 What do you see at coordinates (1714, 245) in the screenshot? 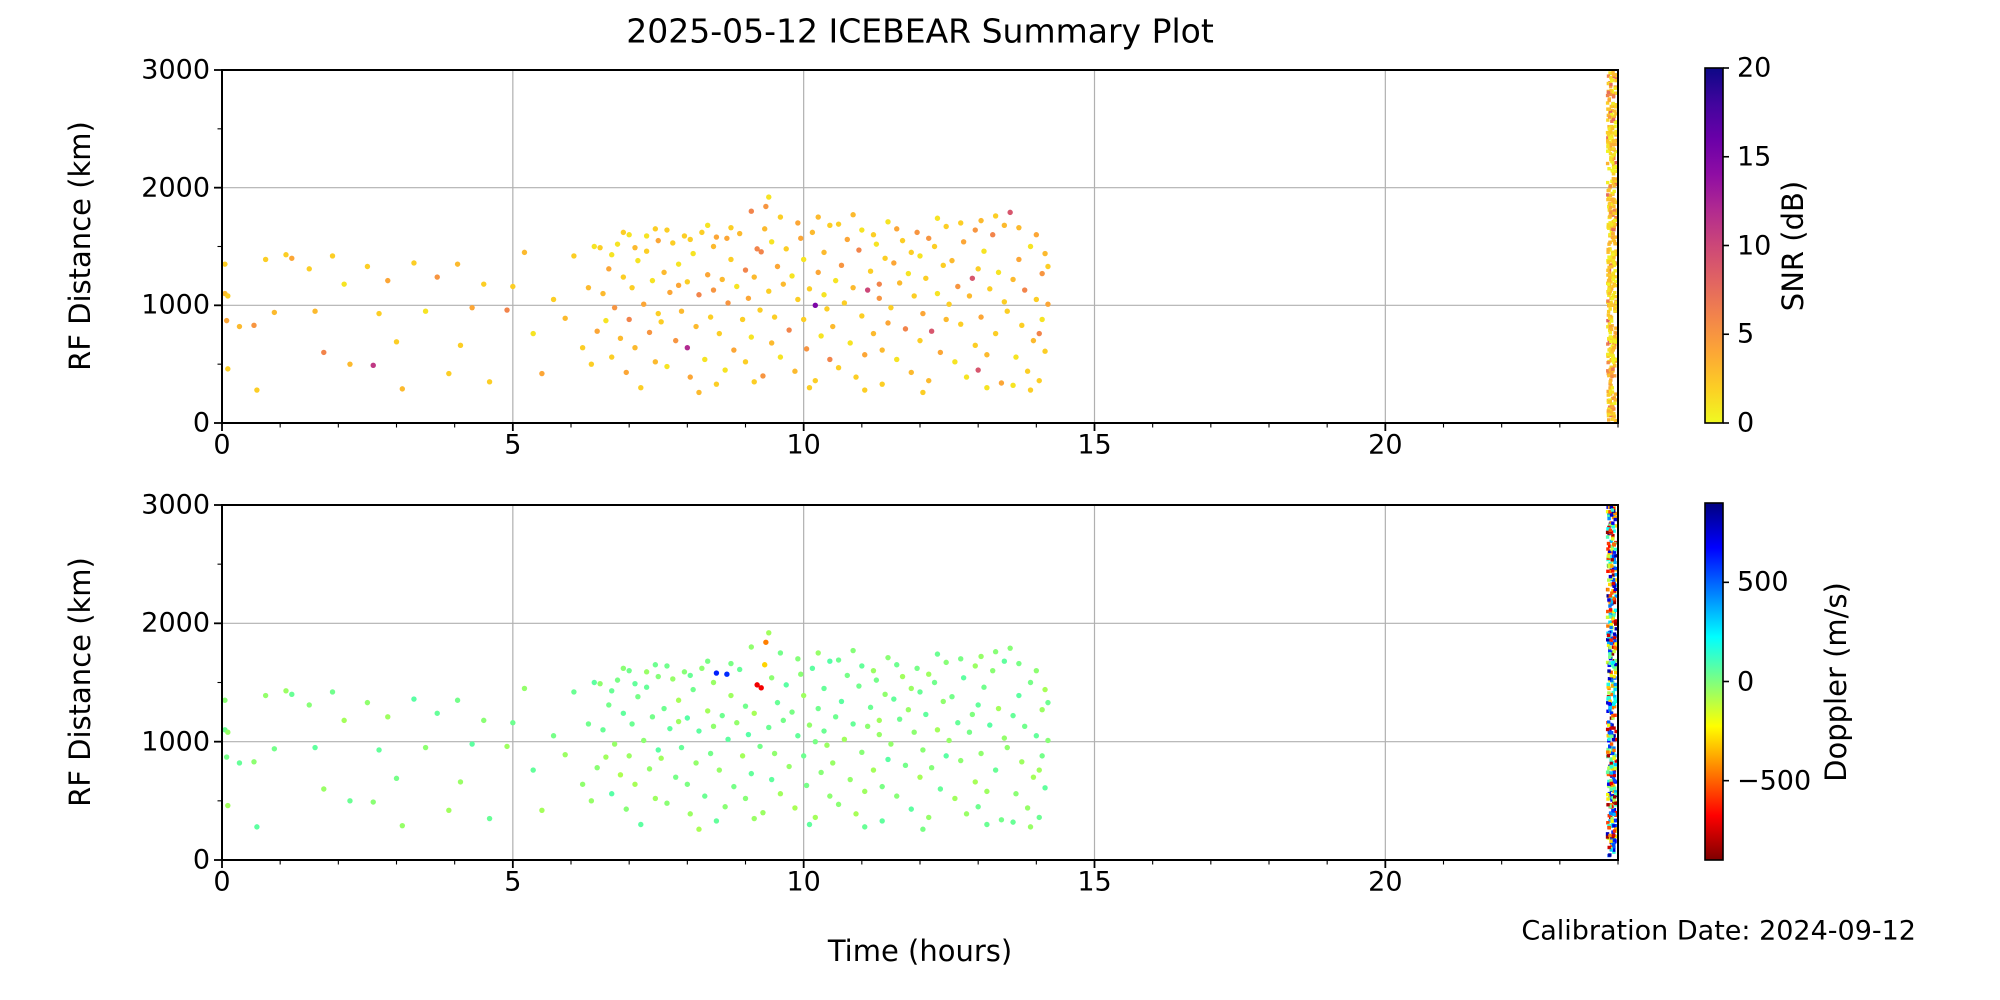
I see `snr-colorbar` at bounding box center [1714, 245].